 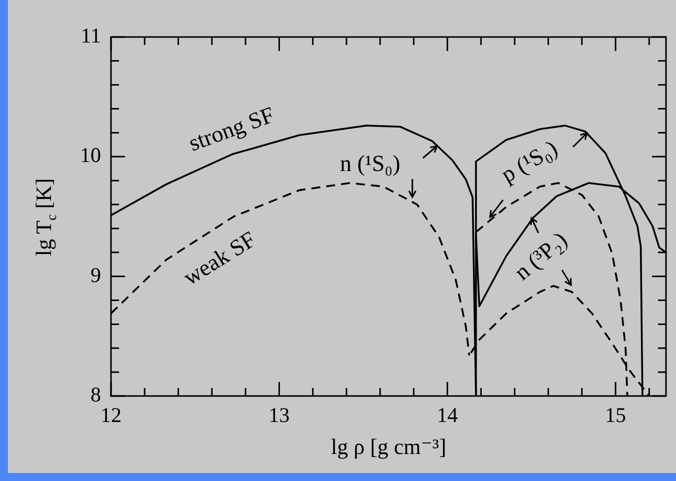 I want to click on y-tick-label: 10, so click(x=90, y=155).